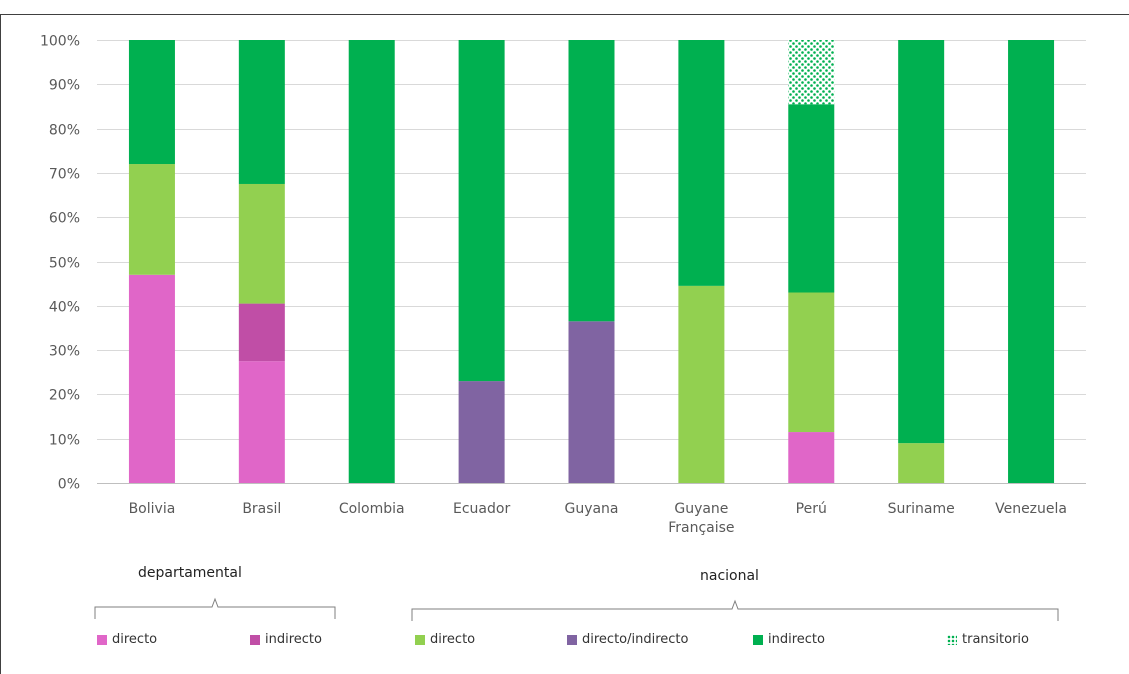 This screenshot has height=674, width=1129. Describe the element at coordinates (64, 175) in the screenshot. I see `y-tick-label: 70%` at that location.